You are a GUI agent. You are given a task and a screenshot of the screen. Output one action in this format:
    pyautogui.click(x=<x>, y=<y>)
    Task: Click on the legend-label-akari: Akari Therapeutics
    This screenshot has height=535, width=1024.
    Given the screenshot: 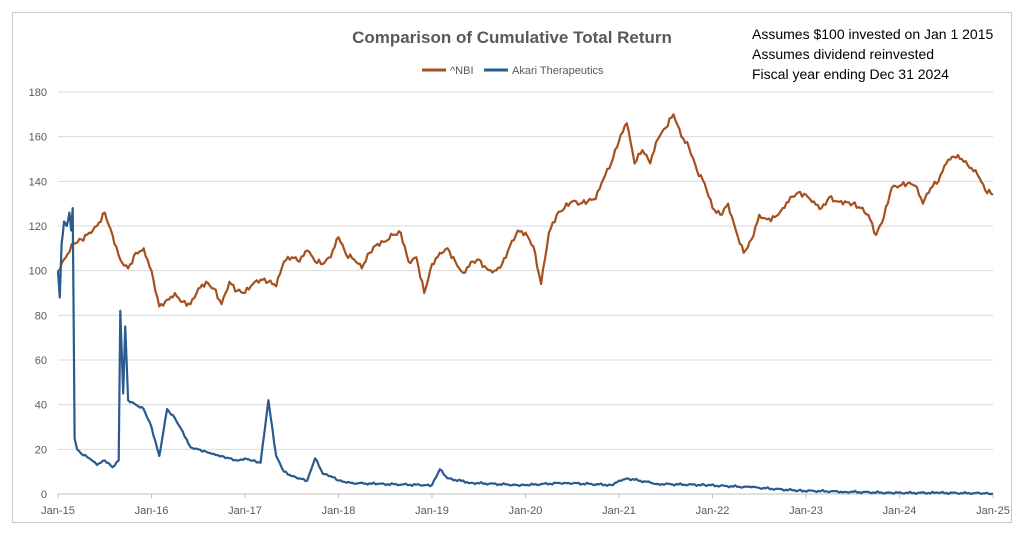 What is the action you would take?
    pyautogui.click(x=558, y=71)
    